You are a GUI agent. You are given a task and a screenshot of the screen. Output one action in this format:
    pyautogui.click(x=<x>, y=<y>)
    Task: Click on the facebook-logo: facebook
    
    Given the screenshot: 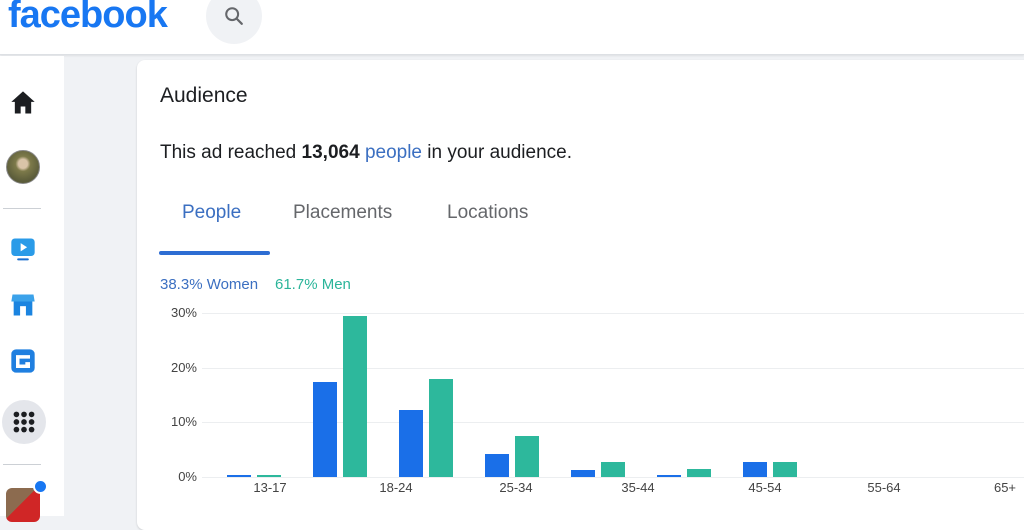 What is the action you would take?
    pyautogui.click(x=88, y=18)
    